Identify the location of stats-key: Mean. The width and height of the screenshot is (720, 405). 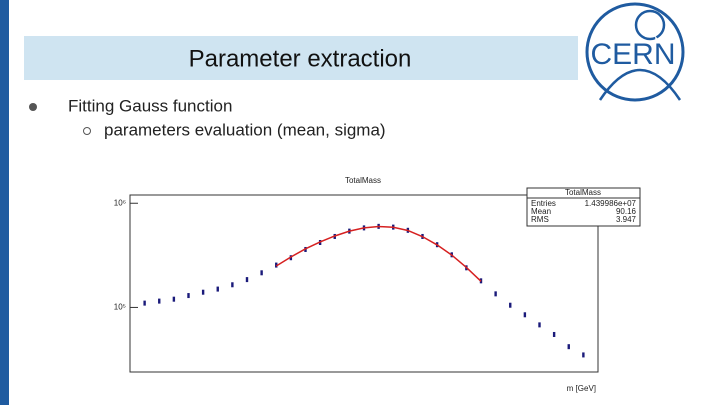
(541, 211).